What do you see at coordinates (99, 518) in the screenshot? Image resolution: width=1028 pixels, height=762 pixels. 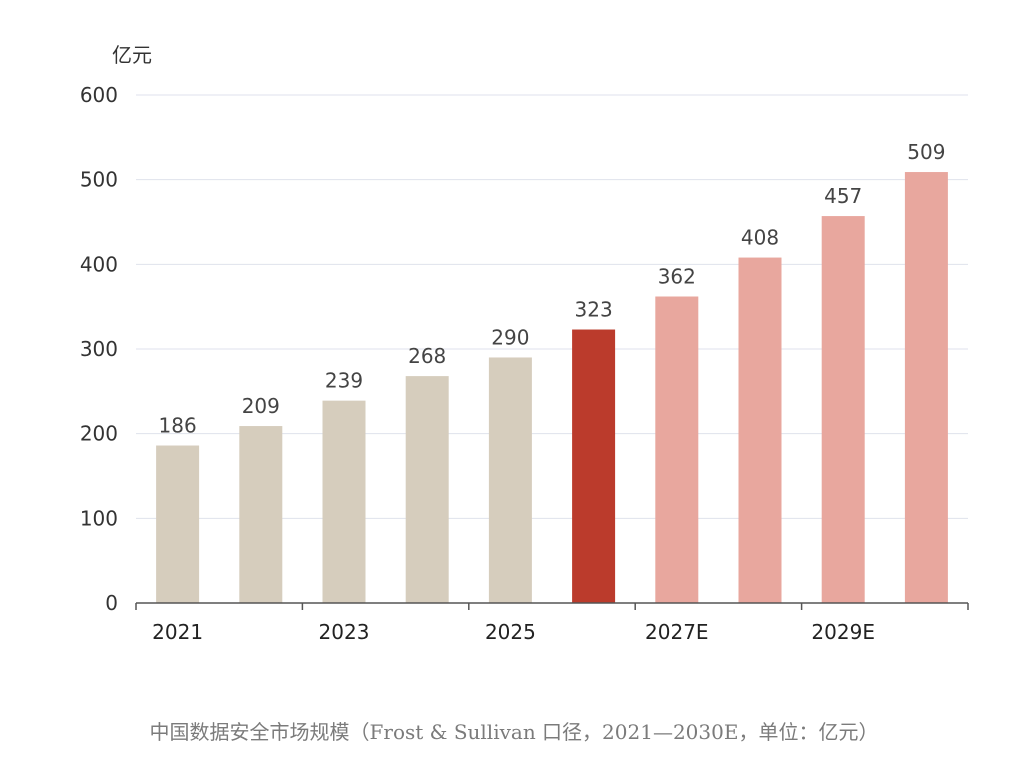 I see `y-tick-label: 100` at bounding box center [99, 518].